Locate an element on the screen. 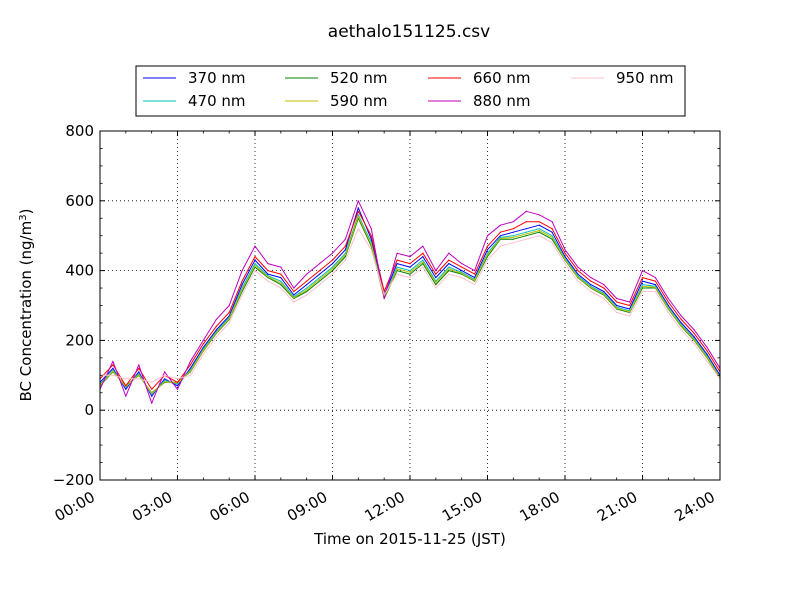 The height and width of the screenshot is (600, 800). x-axis-label: Time on 2015-11-25 (JST) is located at coordinates (409, 539).